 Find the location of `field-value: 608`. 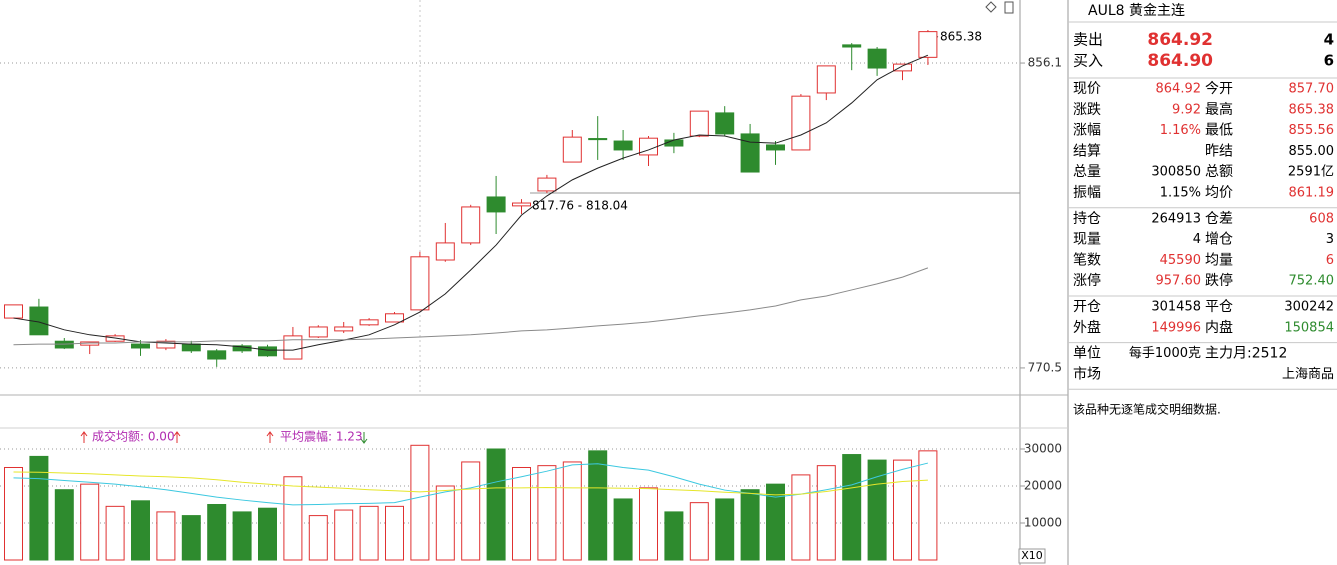

field-value: 608 is located at coordinates (1321, 218).